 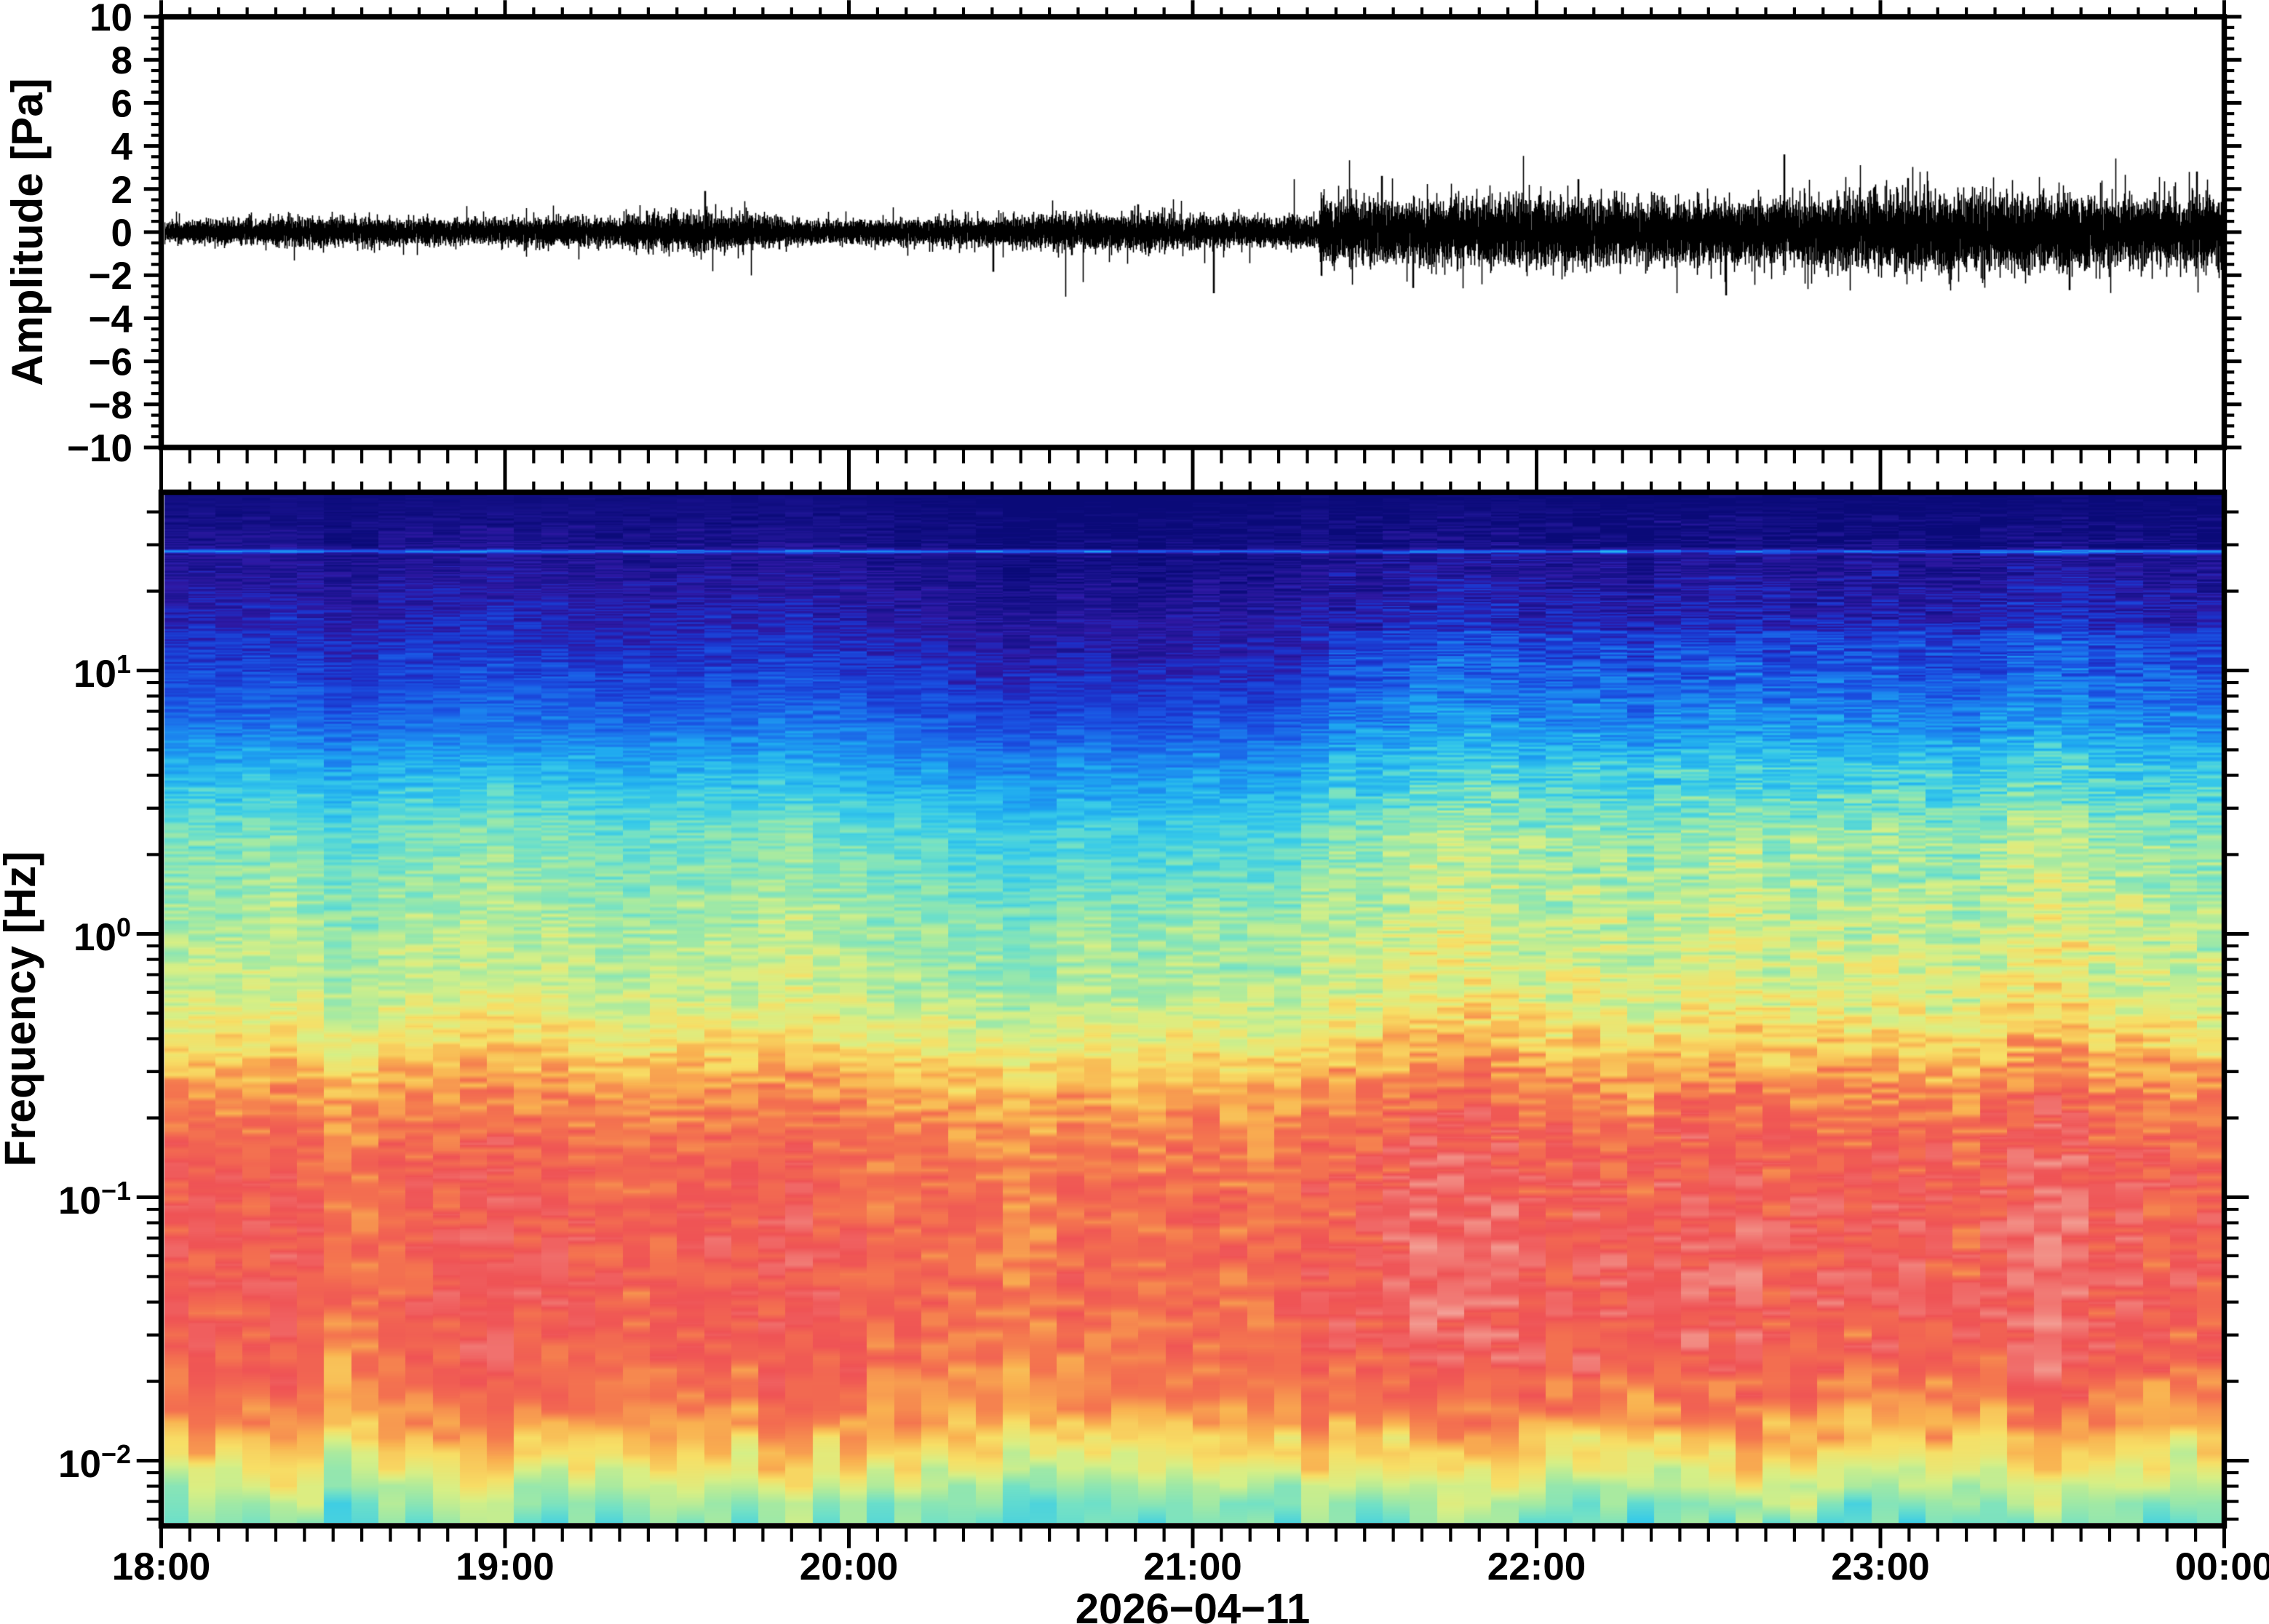 I want to click on svg-text: 10⁰, so click(x=102, y=935).